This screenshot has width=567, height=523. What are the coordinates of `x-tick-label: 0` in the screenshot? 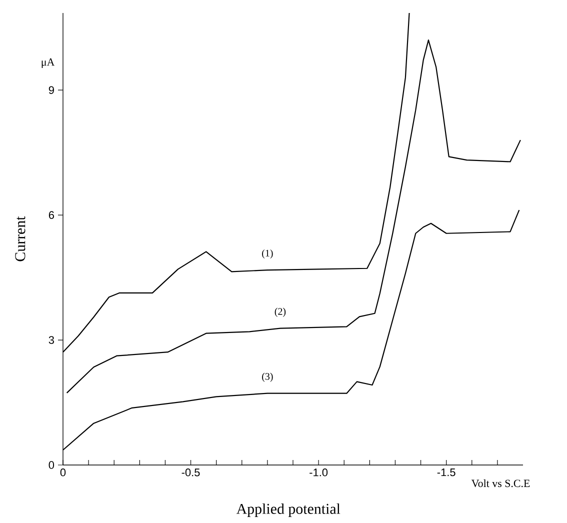 It's located at (63, 472).